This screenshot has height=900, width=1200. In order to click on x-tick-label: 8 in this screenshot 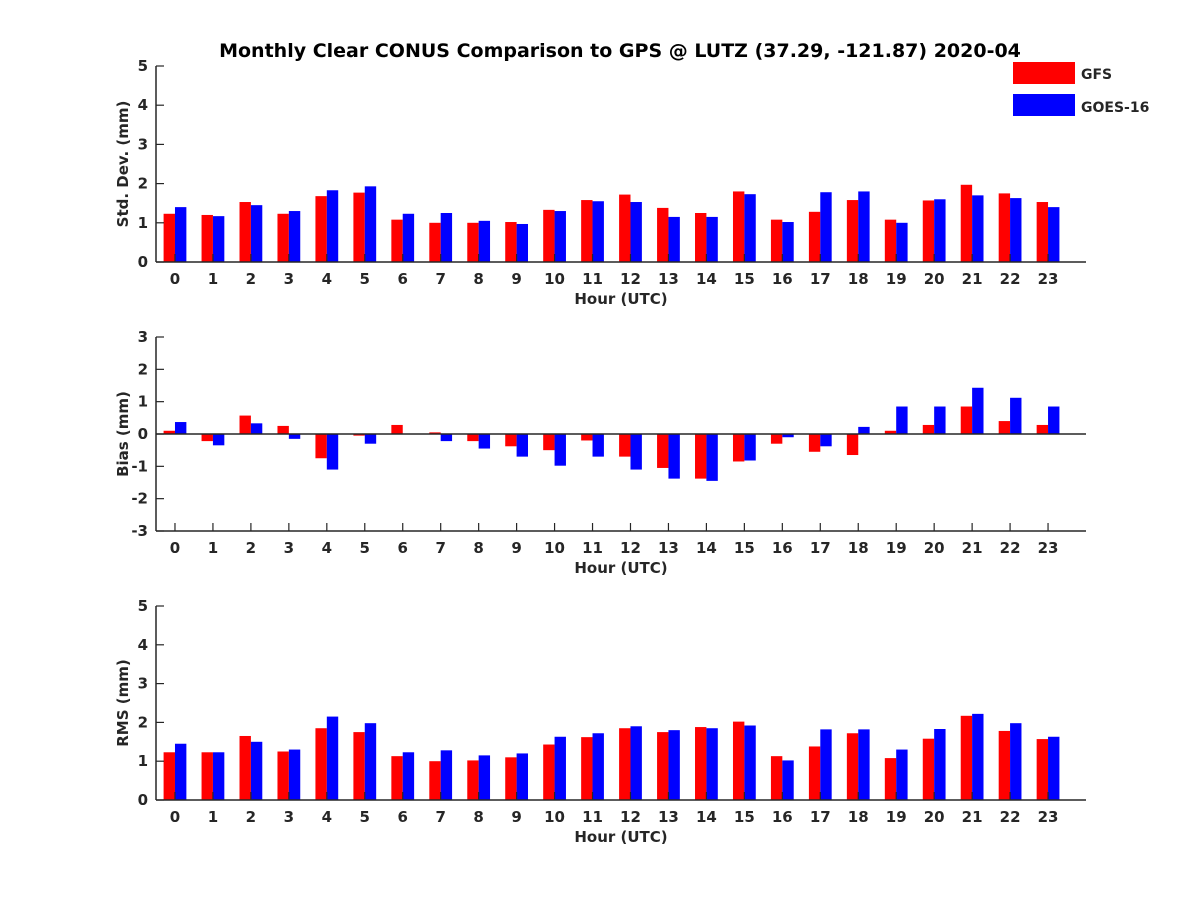, I will do `click(478, 548)`.